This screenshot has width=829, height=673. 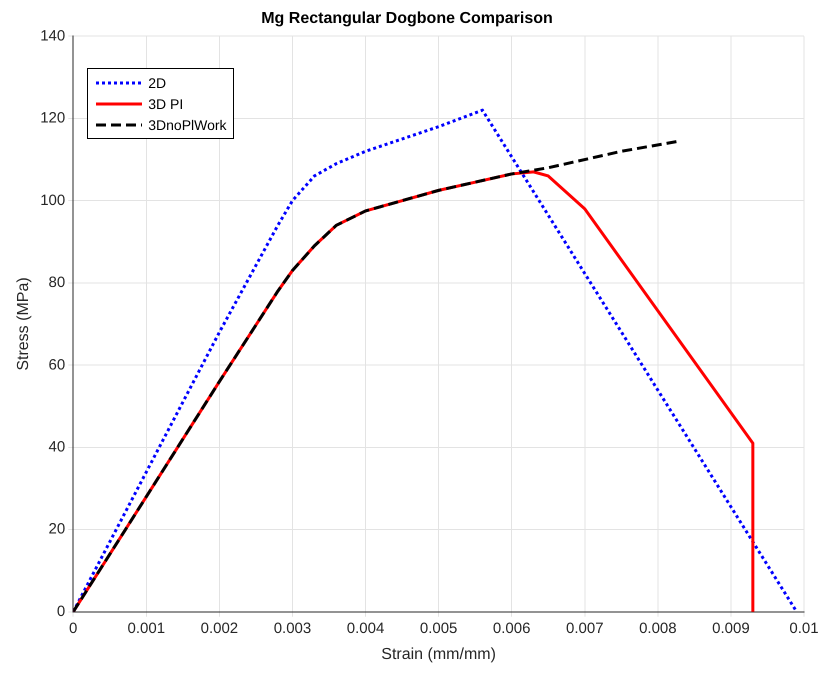 I want to click on x-tick-label: 0.008, so click(x=658, y=628).